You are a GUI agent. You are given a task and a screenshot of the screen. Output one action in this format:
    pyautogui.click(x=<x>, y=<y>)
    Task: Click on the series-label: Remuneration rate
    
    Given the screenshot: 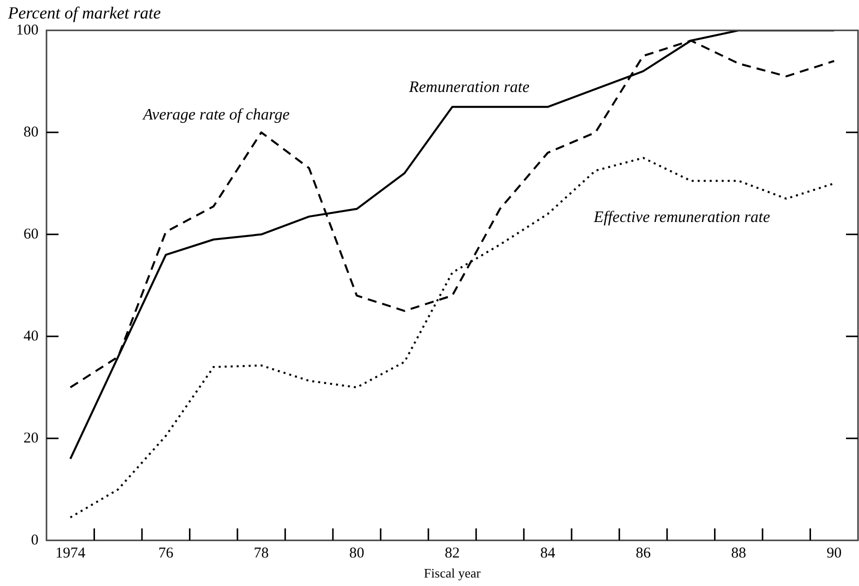 What is the action you would take?
    pyautogui.click(x=469, y=87)
    